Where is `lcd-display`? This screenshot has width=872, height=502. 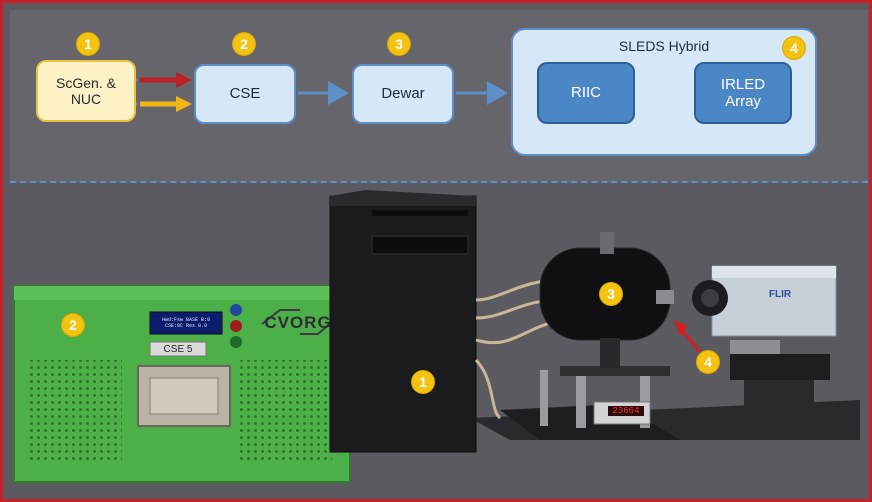
lcd-display is located at coordinates (186, 323).